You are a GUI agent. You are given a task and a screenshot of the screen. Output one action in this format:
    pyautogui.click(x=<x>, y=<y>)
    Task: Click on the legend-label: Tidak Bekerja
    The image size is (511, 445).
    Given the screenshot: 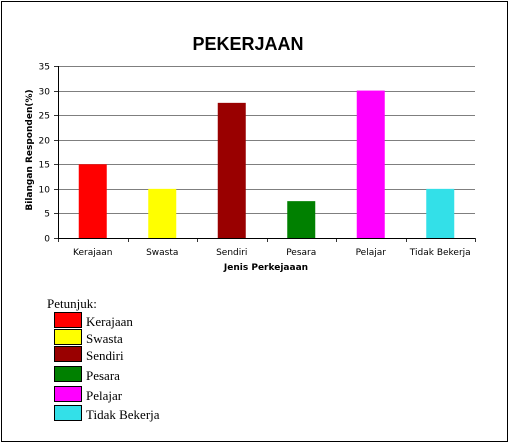 What is the action you would take?
    pyautogui.click(x=123, y=414)
    